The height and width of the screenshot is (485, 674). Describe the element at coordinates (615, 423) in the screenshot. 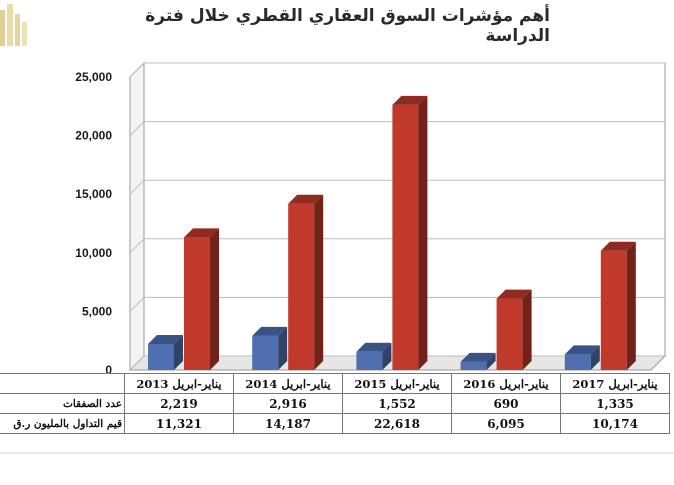

I see `trading-value: 10,174` at that location.